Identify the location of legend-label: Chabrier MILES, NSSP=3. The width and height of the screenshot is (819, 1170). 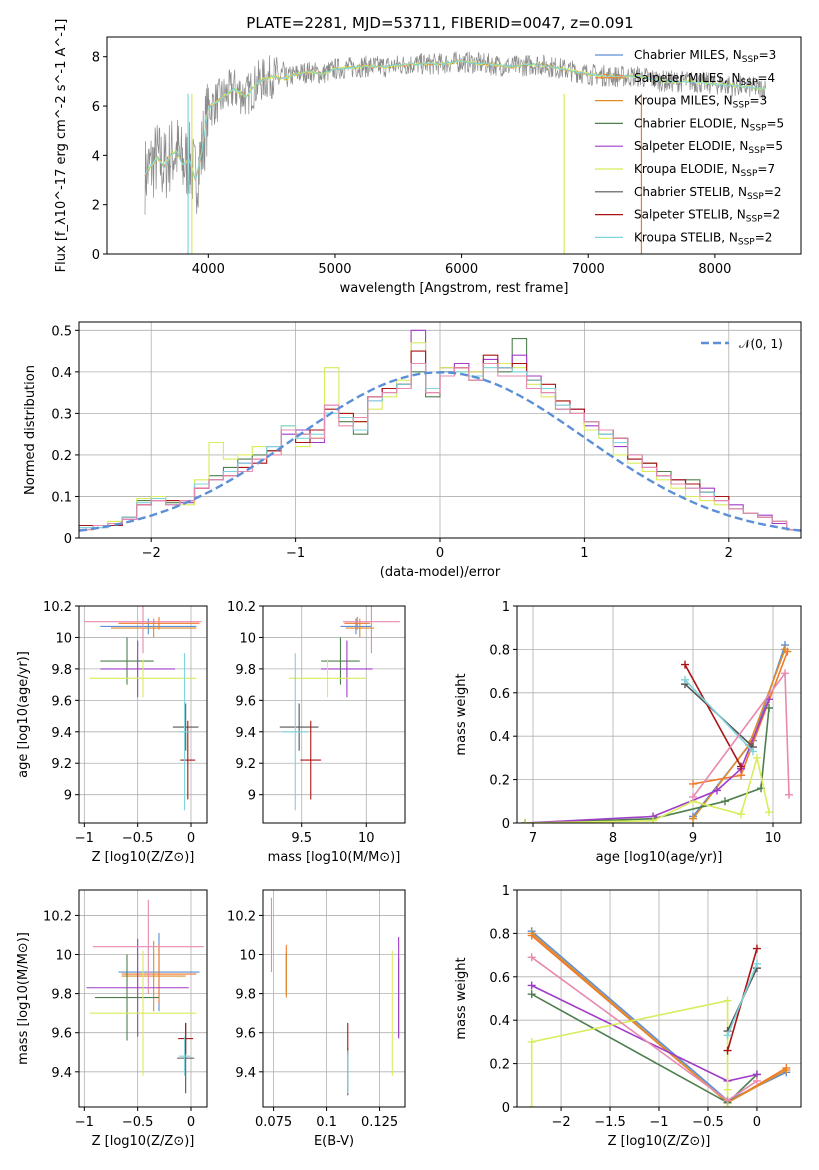
(705, 56).